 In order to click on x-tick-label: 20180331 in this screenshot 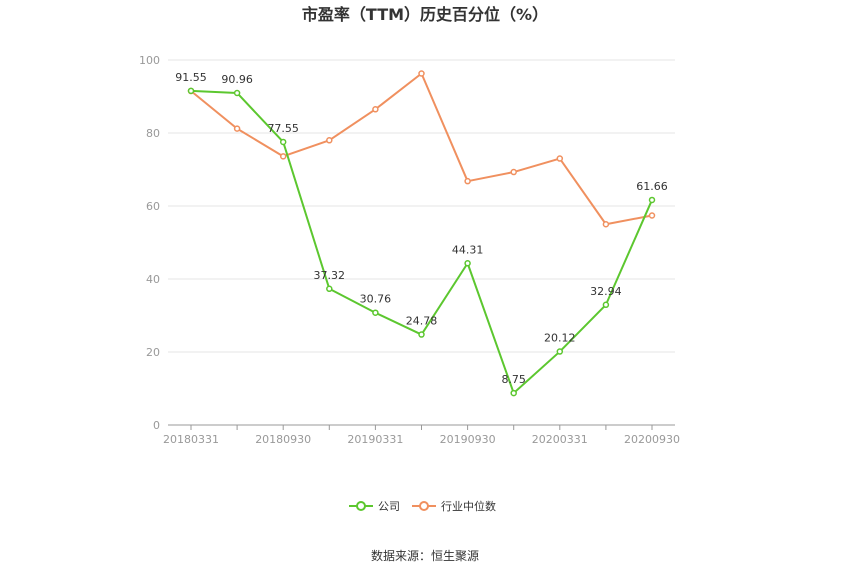, I will do `click(191, 439)`.